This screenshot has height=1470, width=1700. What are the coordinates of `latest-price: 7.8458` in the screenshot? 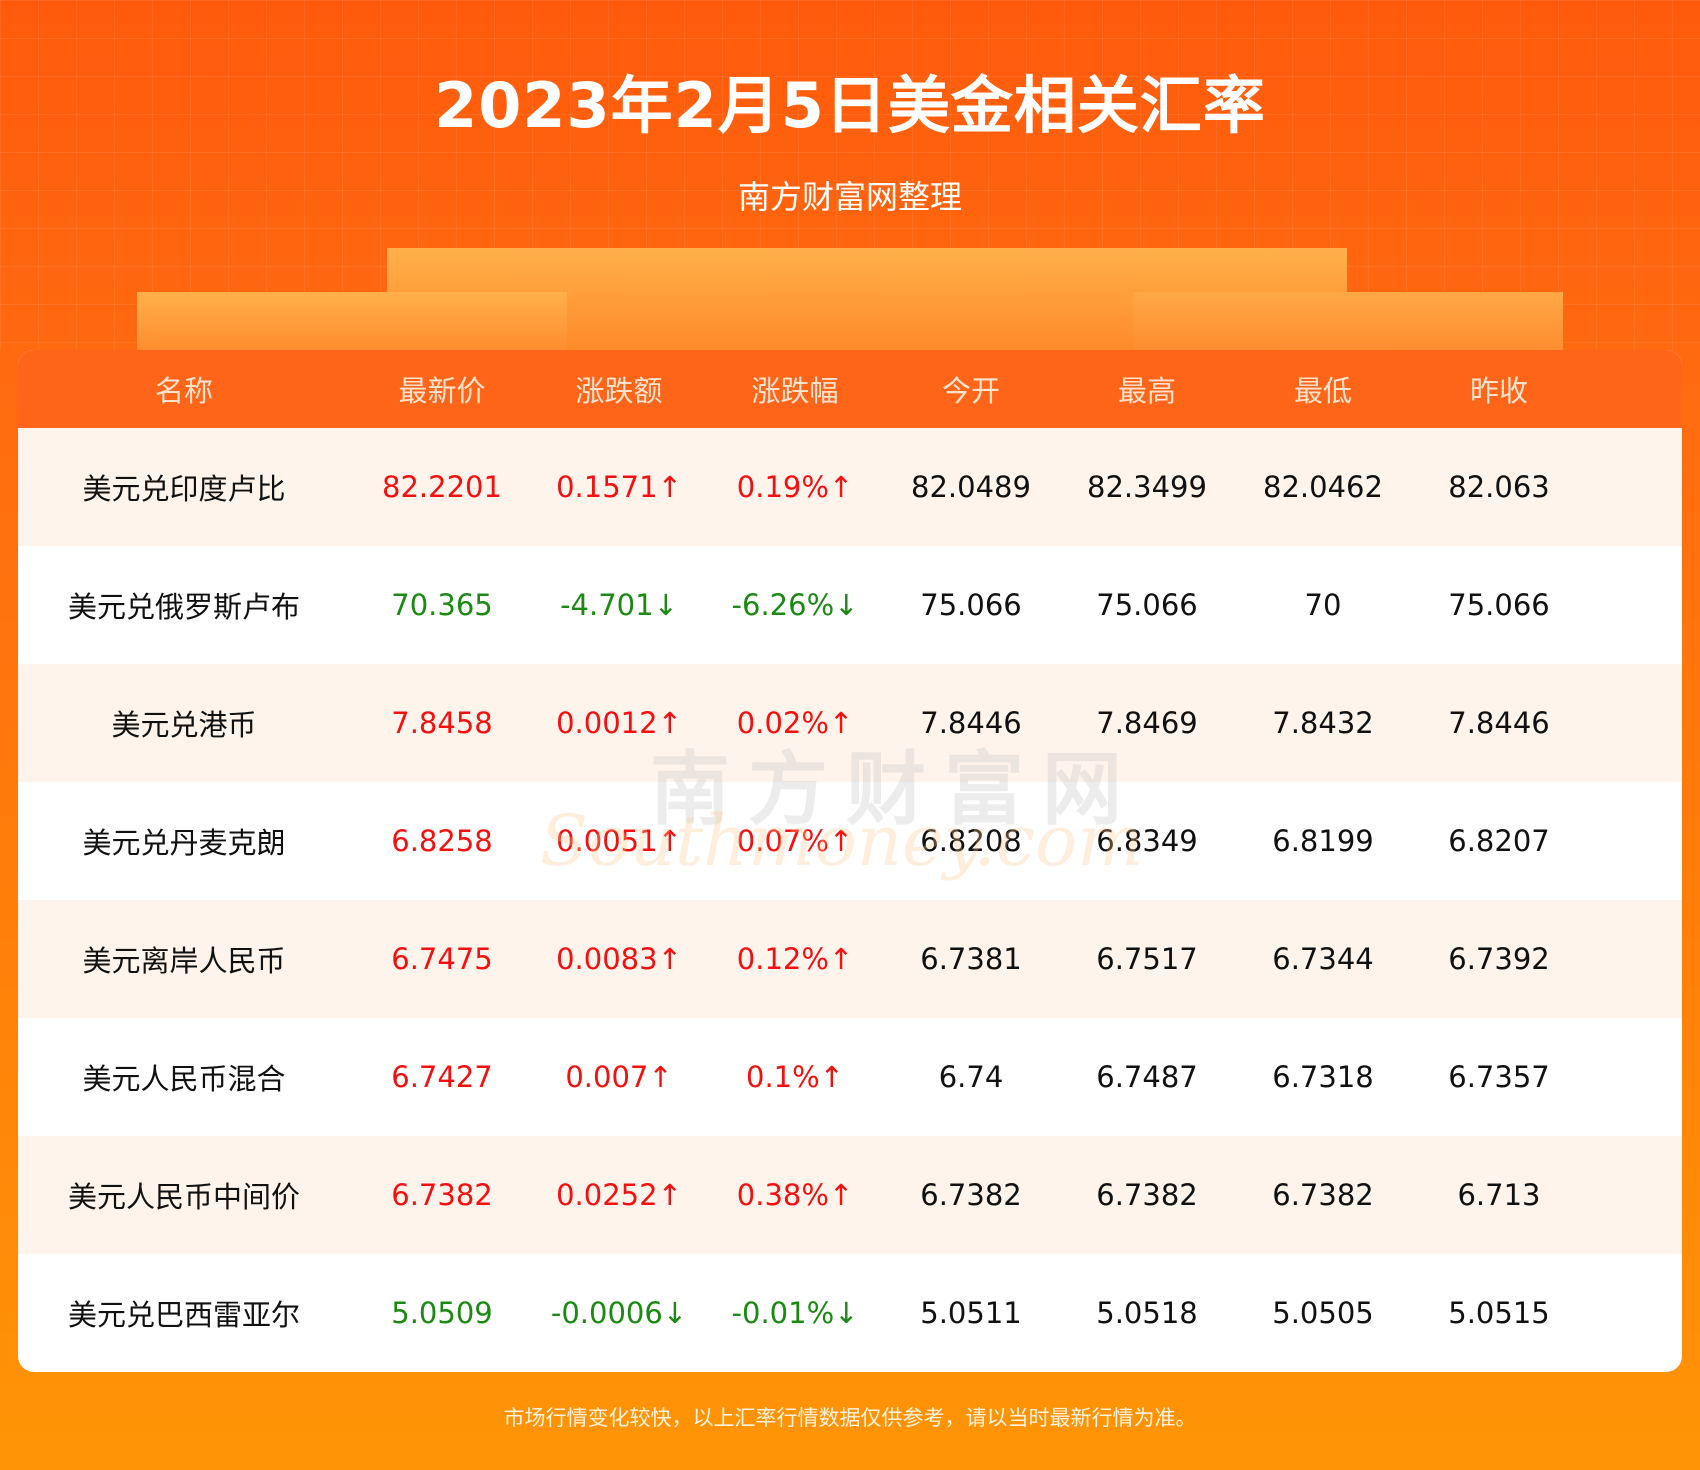 It's located at (442, 723).